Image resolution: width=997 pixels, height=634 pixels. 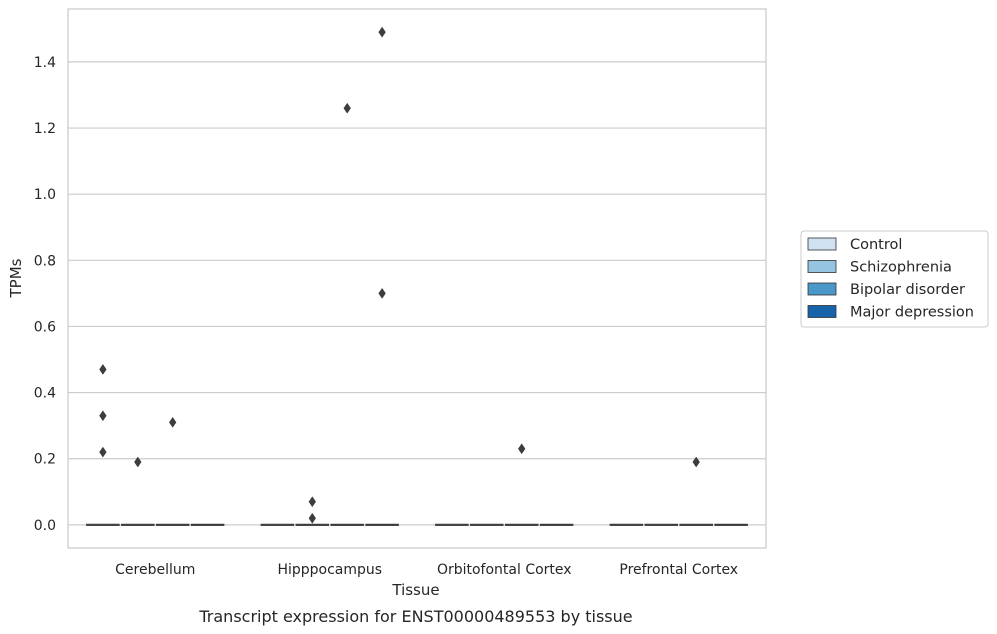 I want to click on x-tick-label: Hipppocampus, so click(x=329, y=570).